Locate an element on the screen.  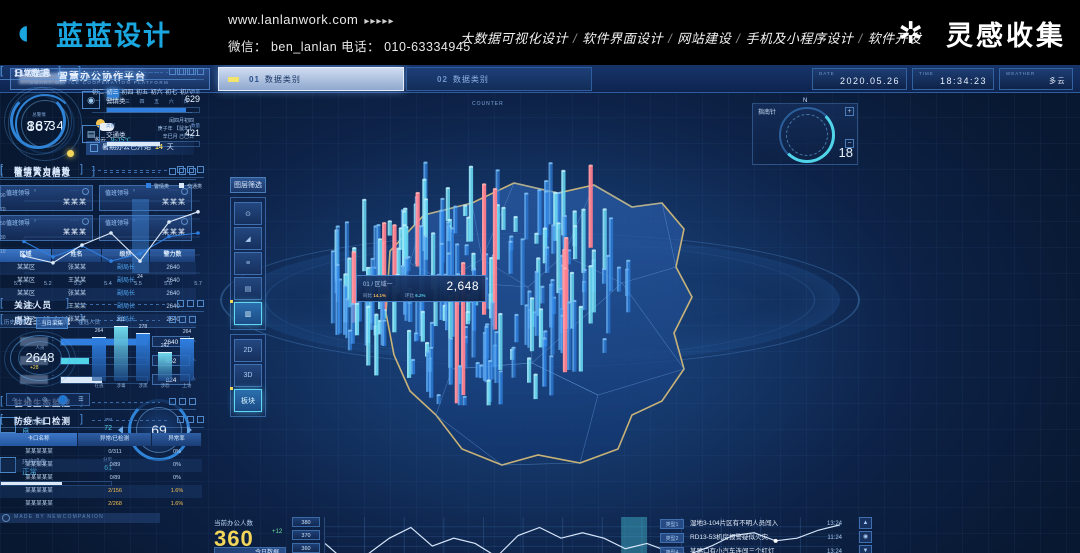
weekday-lunar: 初六 is located at coordinates (156, 93).